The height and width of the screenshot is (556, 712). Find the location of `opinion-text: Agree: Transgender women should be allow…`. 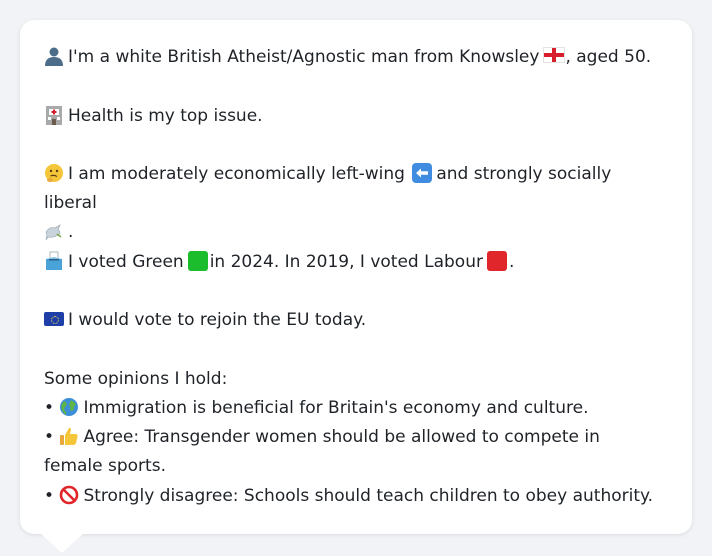

opinion-text: Agree: Transgender women should be allow… is located at coordinates (322, 451).